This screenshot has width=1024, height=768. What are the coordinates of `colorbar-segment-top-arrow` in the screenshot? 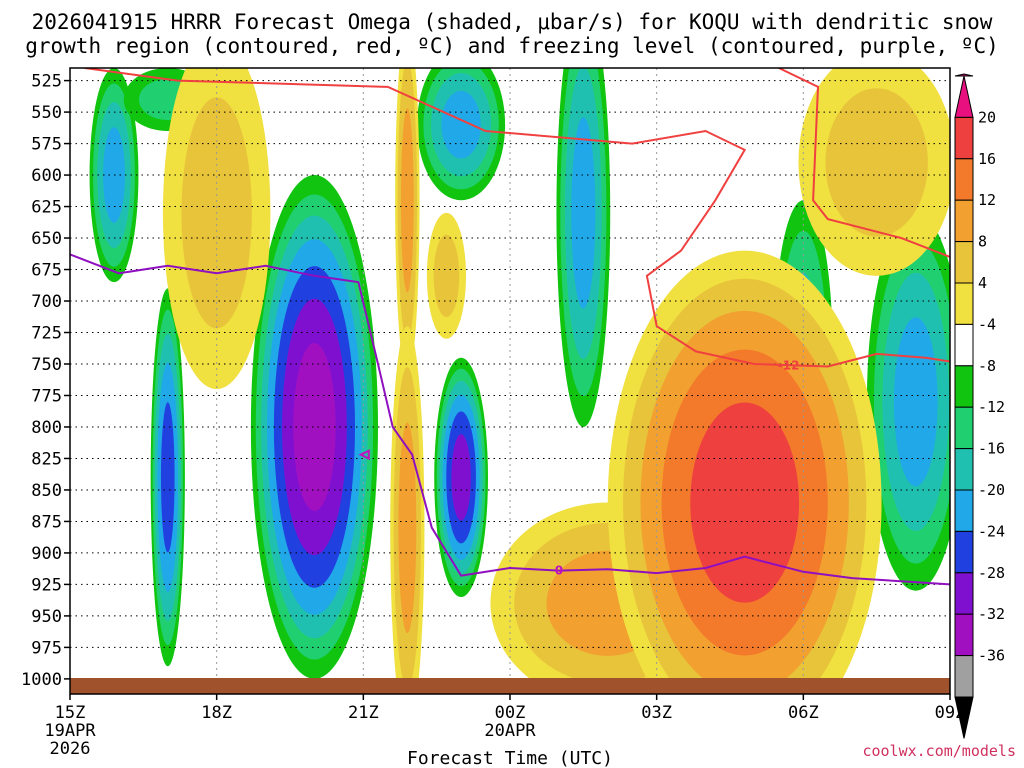 It's located at (964, 96).